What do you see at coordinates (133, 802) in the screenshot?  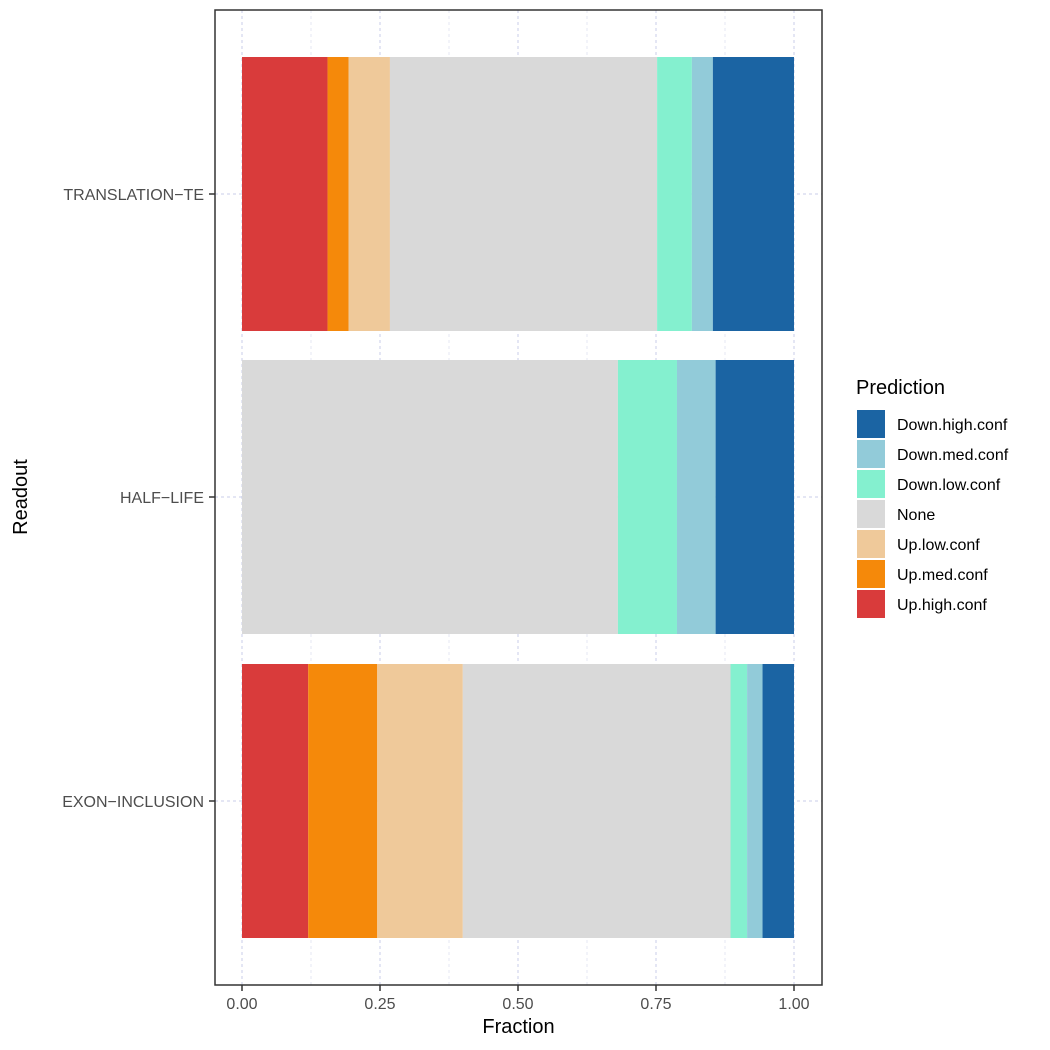 I see `y-tick-label: EXON−INCLUSION` at bounding box center [133, 802].